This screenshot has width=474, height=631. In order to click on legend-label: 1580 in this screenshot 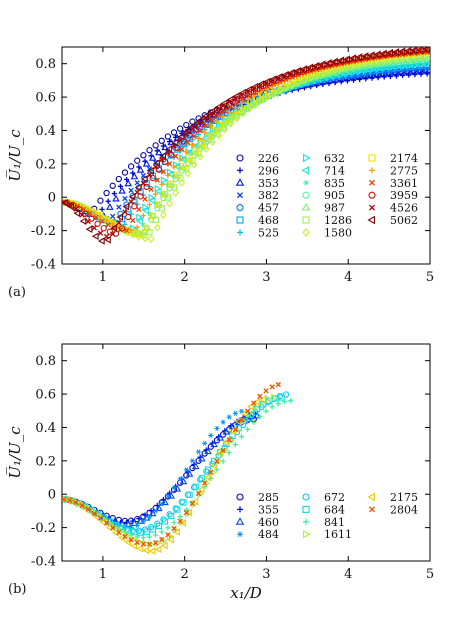, I will do `click(338, 232)`.